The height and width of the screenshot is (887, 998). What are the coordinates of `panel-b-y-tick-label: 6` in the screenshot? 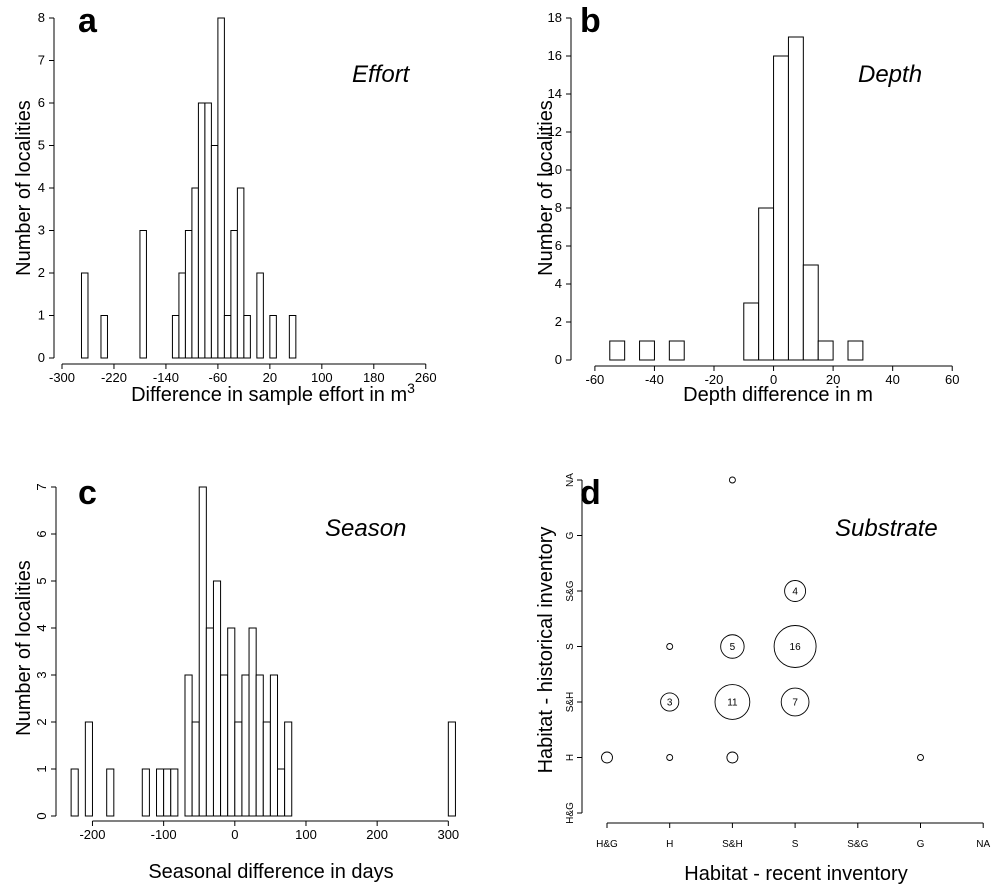 It's located at (558, 245).